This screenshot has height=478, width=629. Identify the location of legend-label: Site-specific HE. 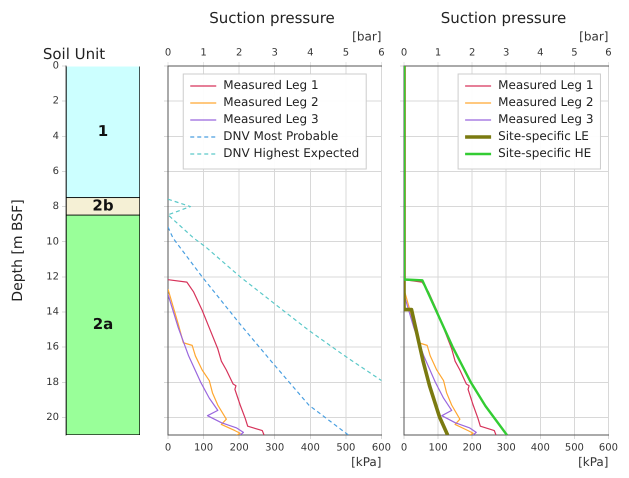
(545, 153).